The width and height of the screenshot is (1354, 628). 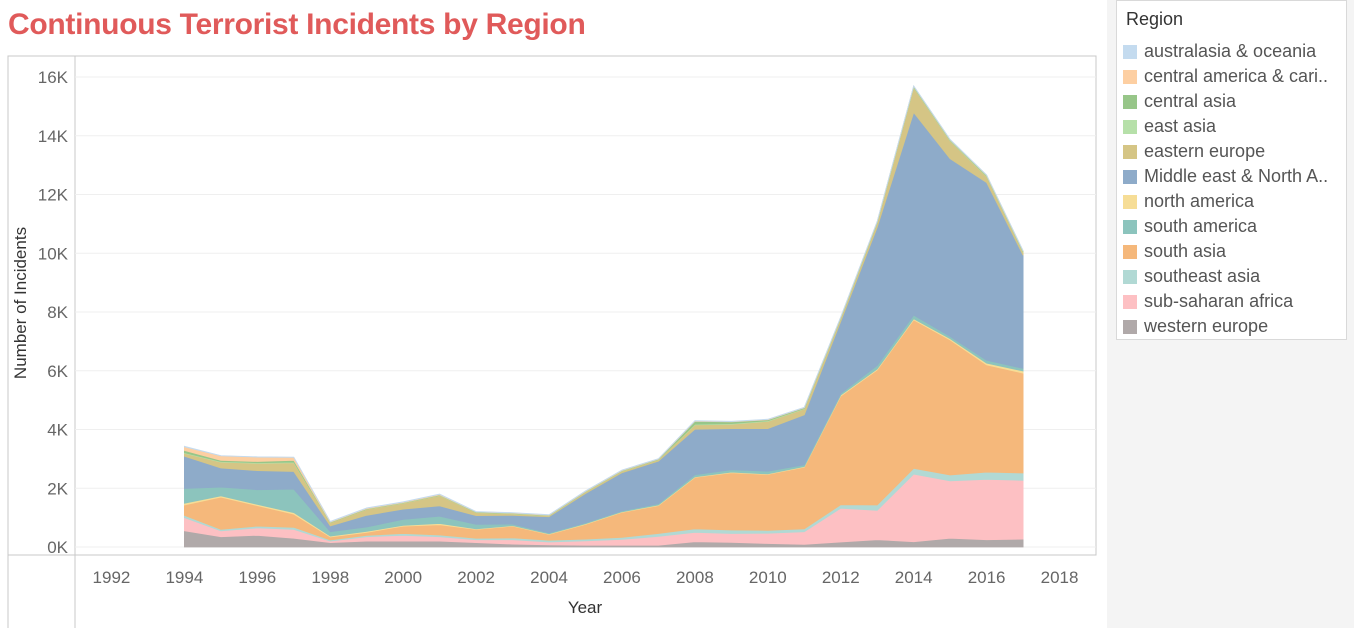 I want to click on x-tick-label: 1996, so click(x=257, y=577).